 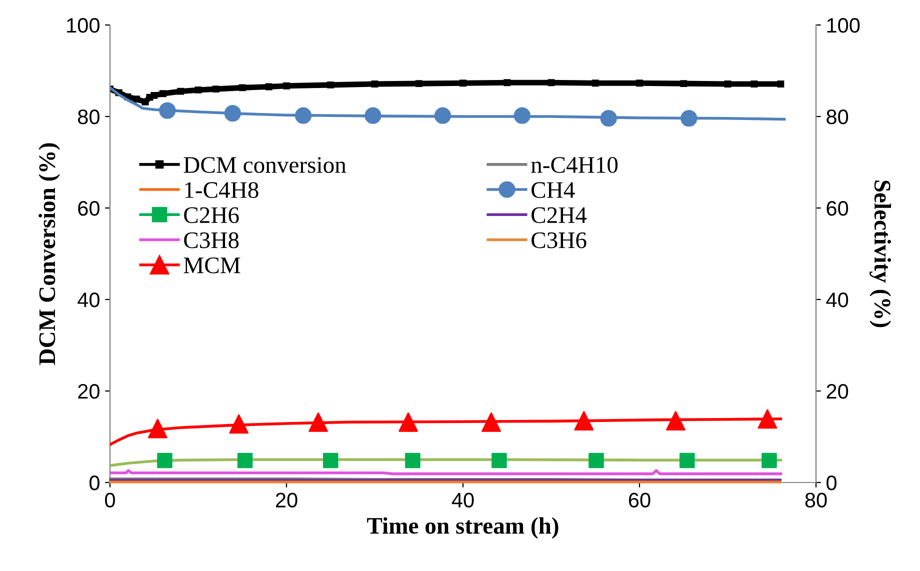 I want to click on y2-tick-label: 100, so click(x=843, y=25).